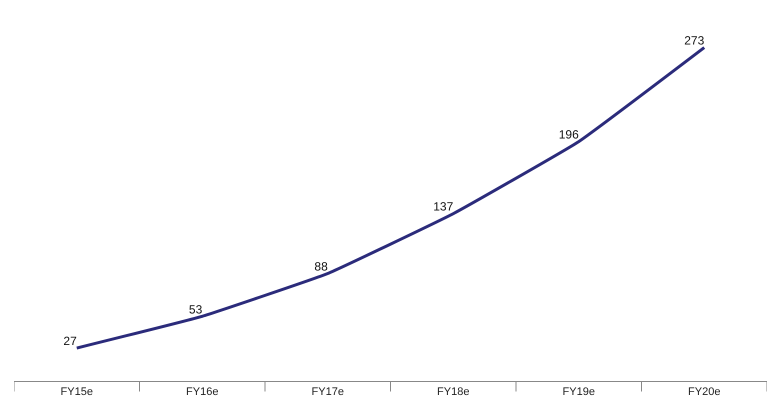 The width and height of the screenshot is (771, 416). Describe the element at coordinates (578, 392) in the screenshot. I see `x-tick-label: FY19e` at that location.